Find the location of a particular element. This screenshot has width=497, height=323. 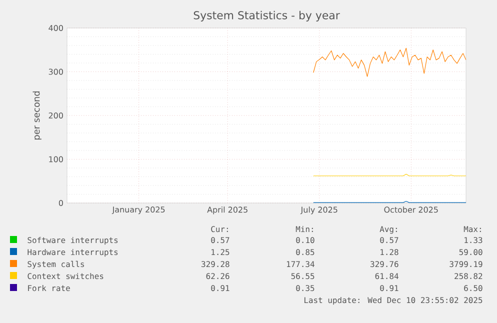

chart-title: System Statistics - by year is located at coordinates (267, 16).